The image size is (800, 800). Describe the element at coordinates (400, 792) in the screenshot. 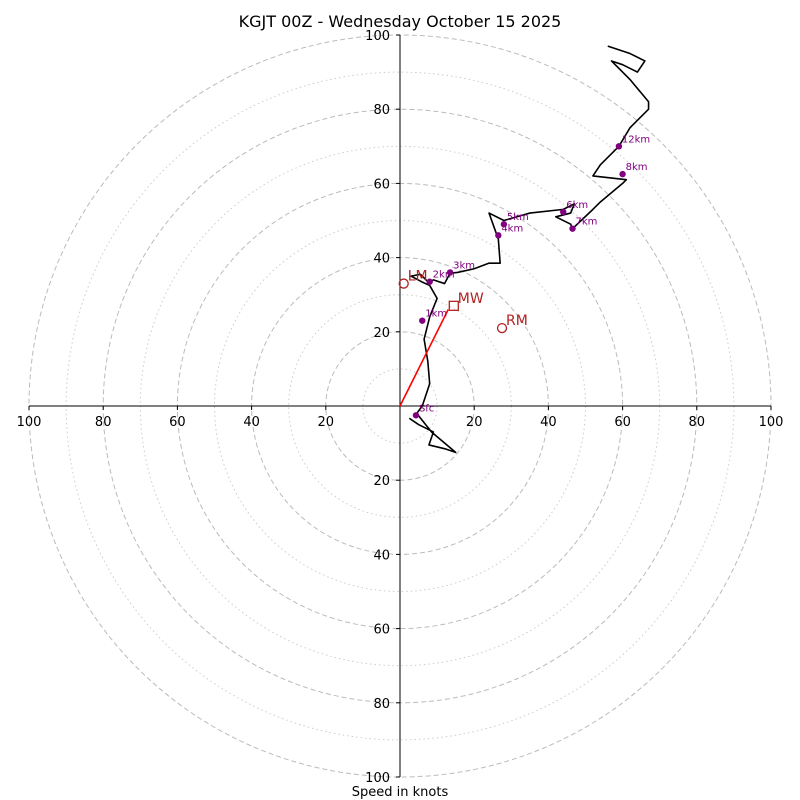

I see `x-axis-label: Speed in knots` at that location.